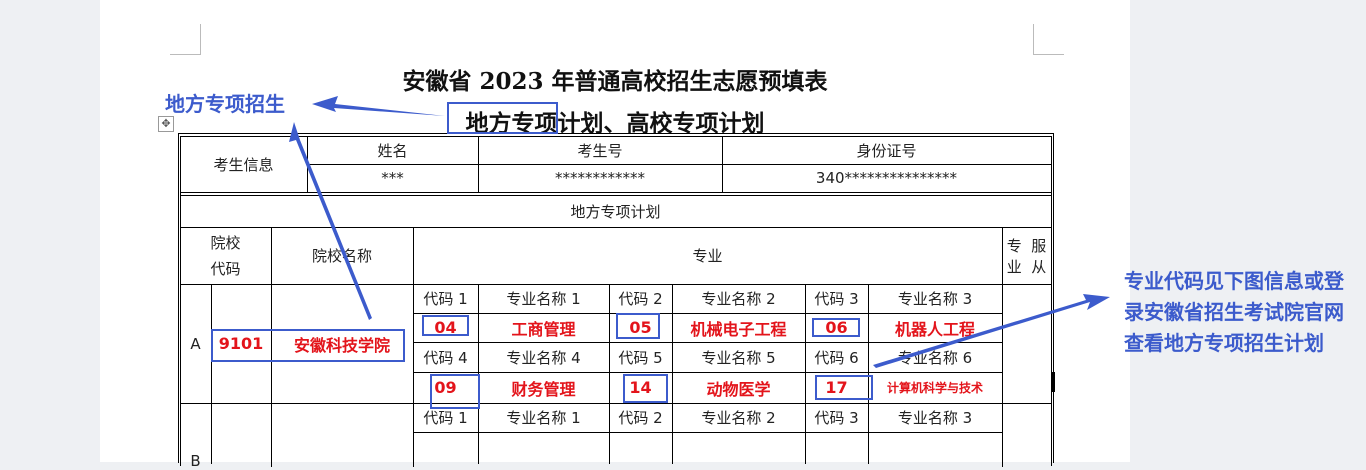 The height and width of the screenshot is (470, 1366). What do you see at coordinates (640, 387) in the screenshot?
I see `major-code: 14` at bounding box center [640, 387].